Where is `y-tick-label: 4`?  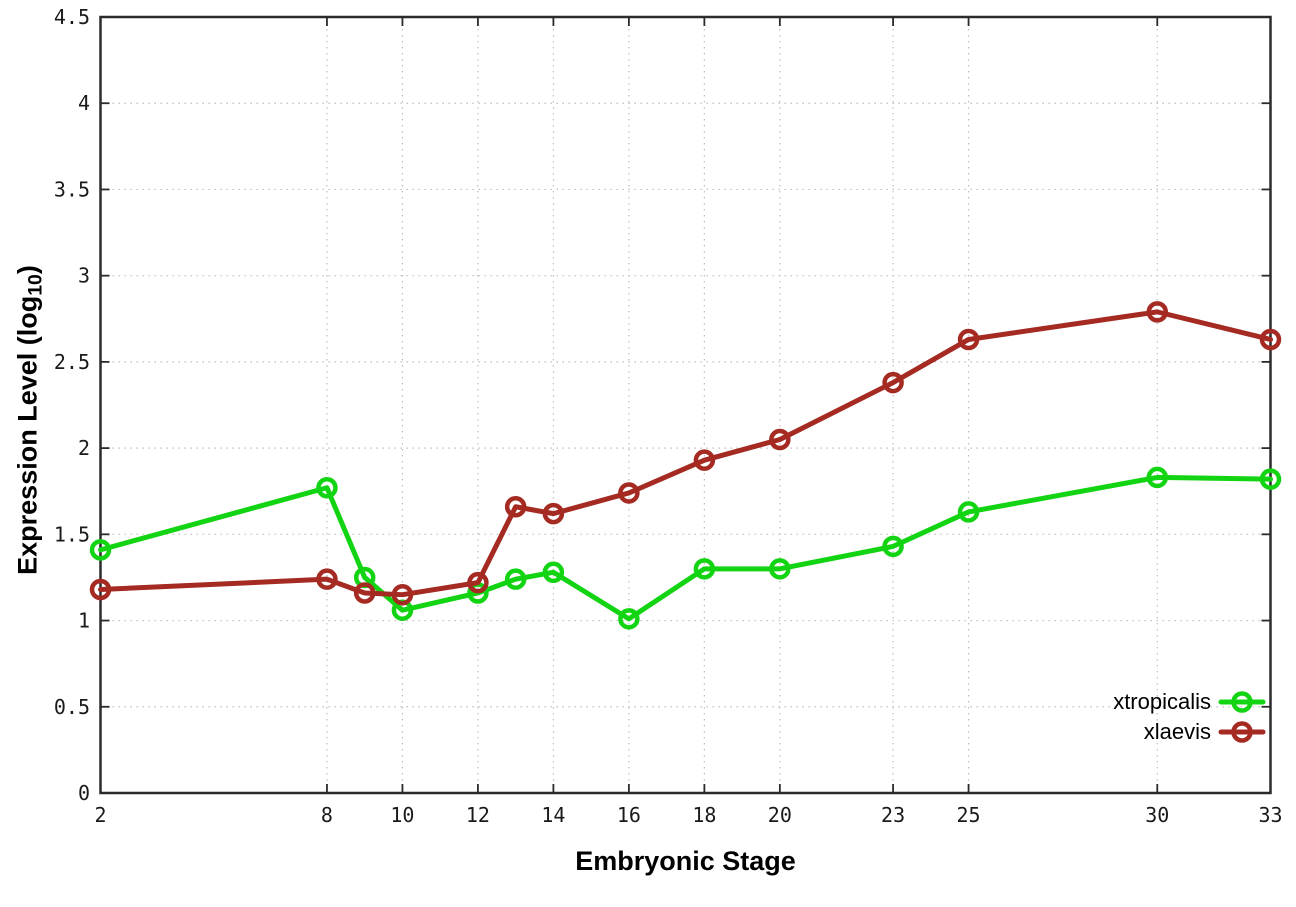 y-tick-label: 4 is located at coordinates (84, 103).